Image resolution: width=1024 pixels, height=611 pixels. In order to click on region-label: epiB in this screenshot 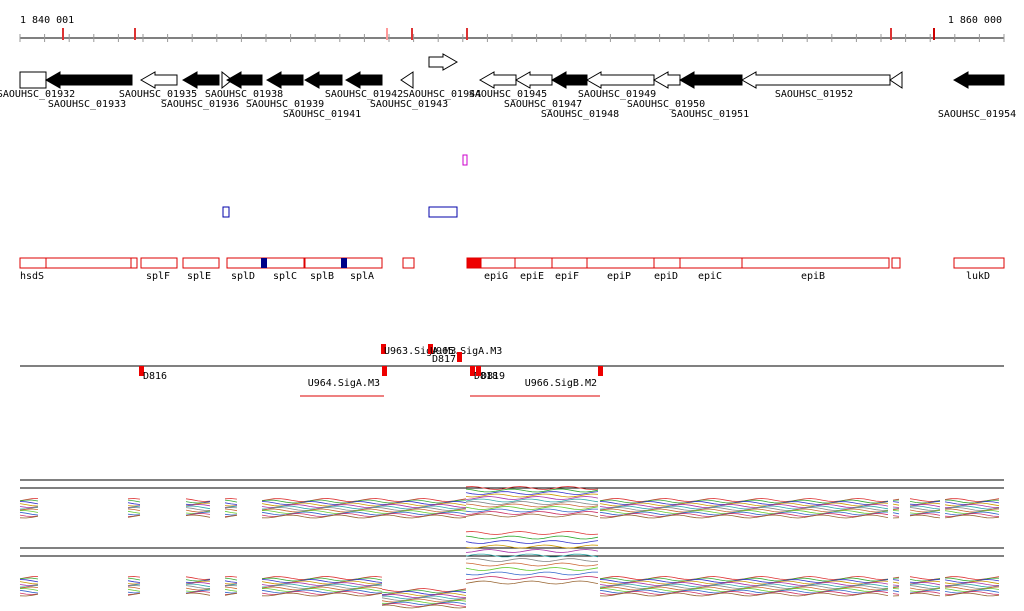, I will do `click(813, 276)`.